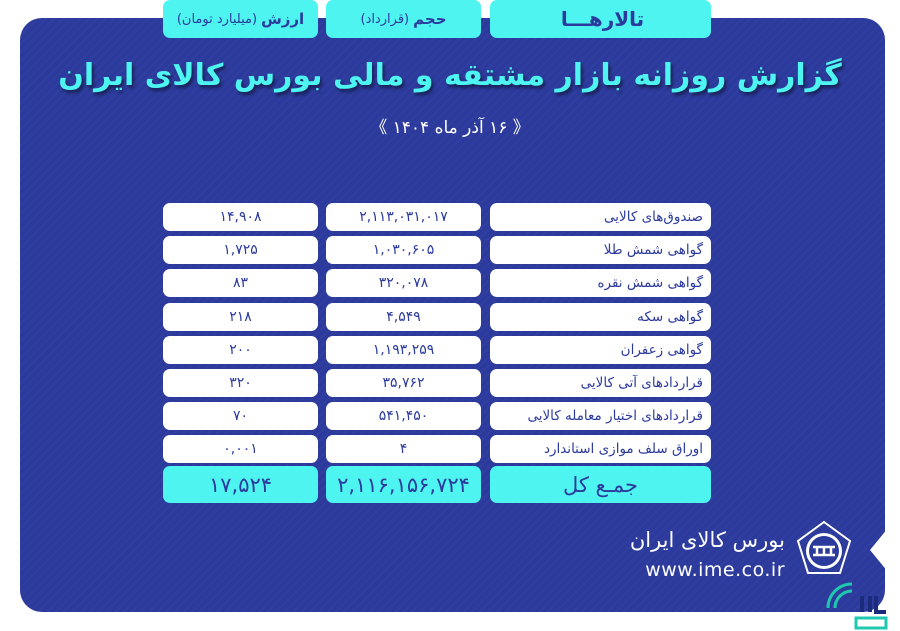 This screenshot has width=900, height=631. What do you see at coordinates (283, 19) in the screenshot?
I see `header-value-label: ارزش` at bounding box center [283, 19].